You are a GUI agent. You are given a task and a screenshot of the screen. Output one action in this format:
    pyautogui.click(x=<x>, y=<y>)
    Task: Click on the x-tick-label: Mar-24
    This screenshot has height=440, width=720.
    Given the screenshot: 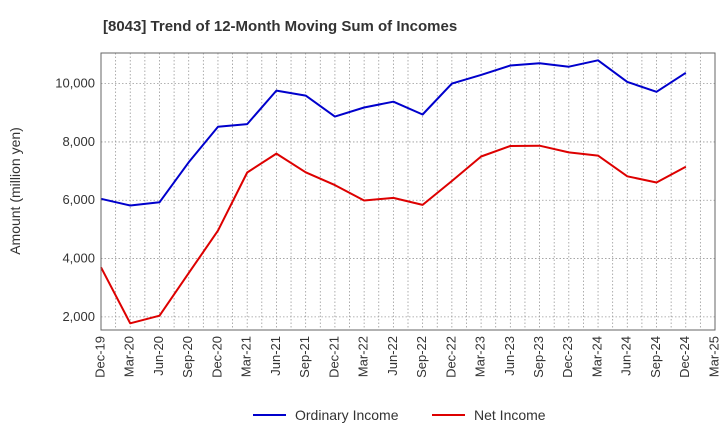 What is the action you would take?
    pyautogui.click(x=596, y=356)
    